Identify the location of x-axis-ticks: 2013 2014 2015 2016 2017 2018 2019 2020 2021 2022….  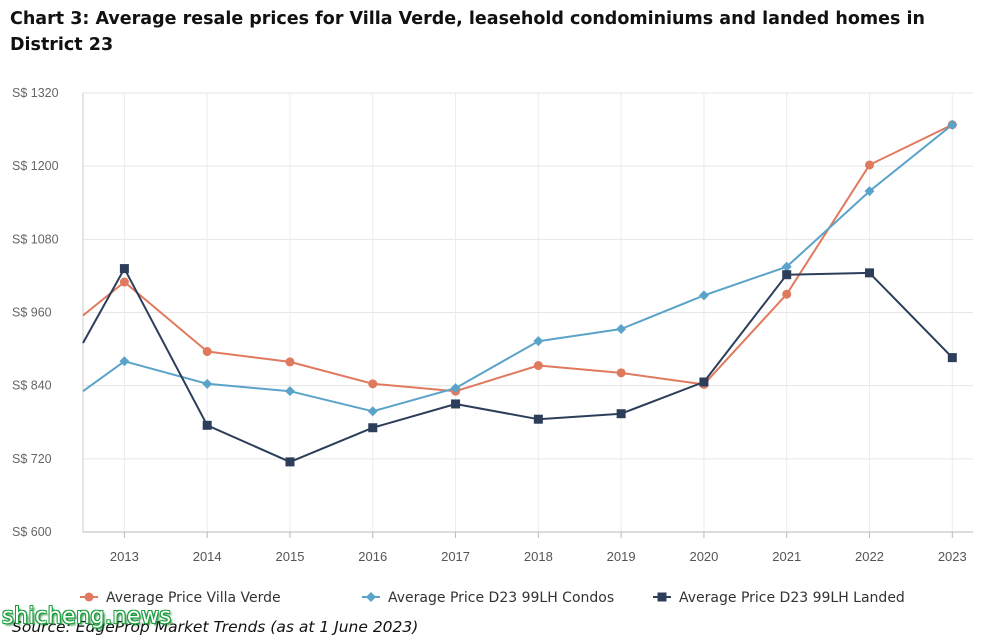
(538, 548).